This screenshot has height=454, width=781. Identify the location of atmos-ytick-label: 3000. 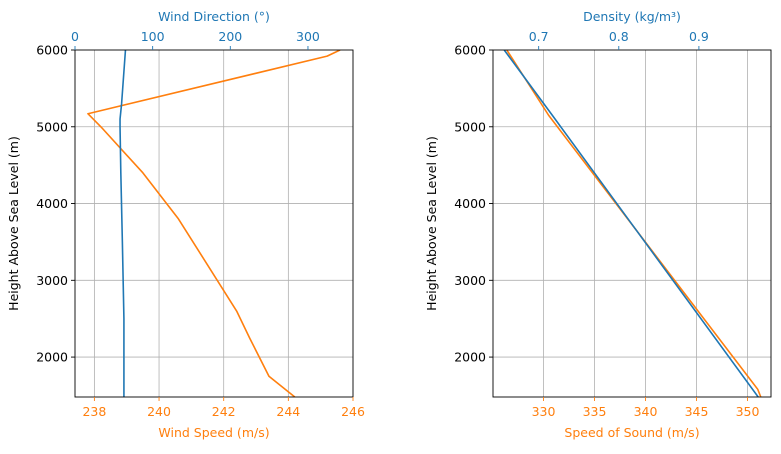
(470, 280).